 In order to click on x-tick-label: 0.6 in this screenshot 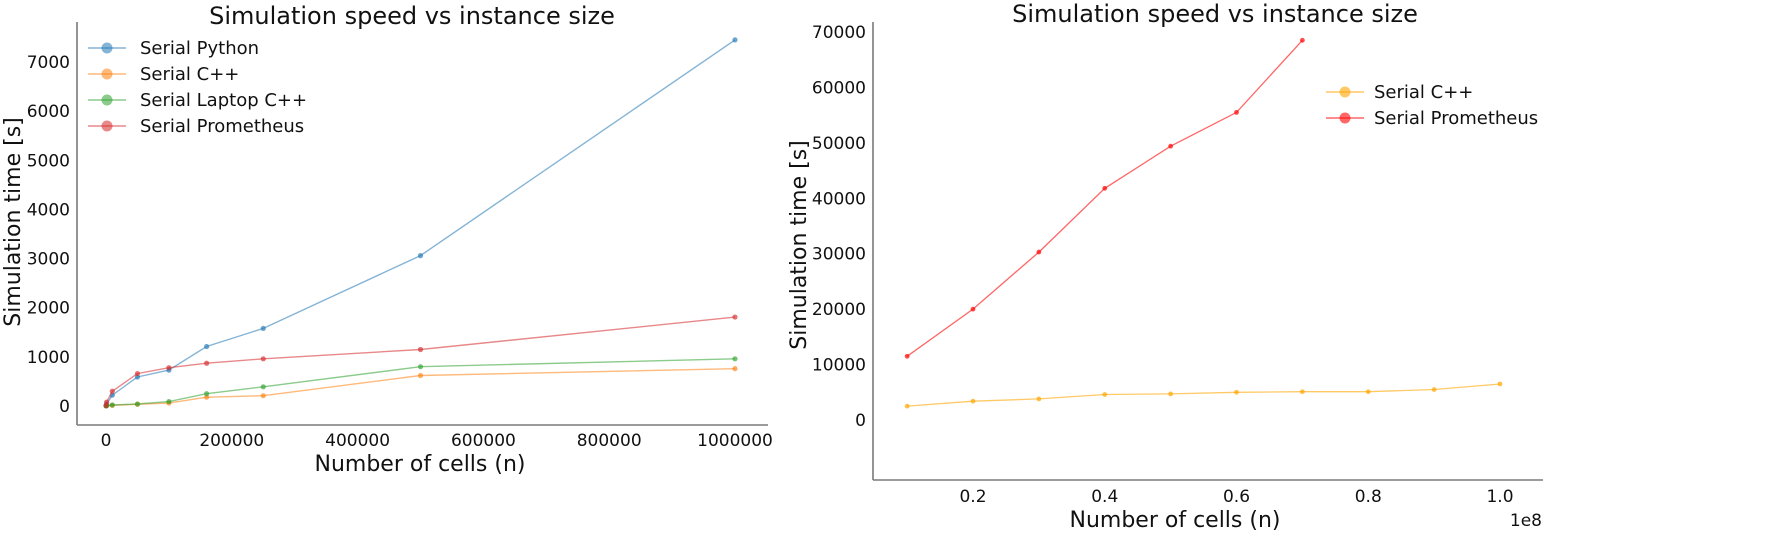, I will do `click(1236, 497)`.